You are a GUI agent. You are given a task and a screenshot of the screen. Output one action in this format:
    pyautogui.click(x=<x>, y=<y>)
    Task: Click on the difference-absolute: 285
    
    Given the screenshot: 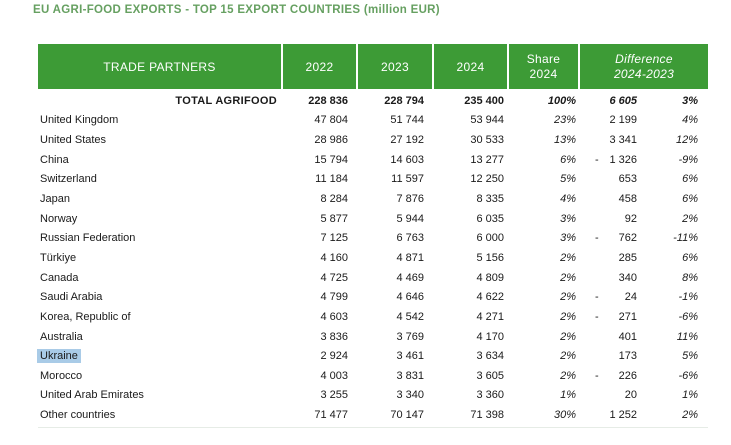 What is the action you would take?
    pyautogui.click(x=627, y=257)
    